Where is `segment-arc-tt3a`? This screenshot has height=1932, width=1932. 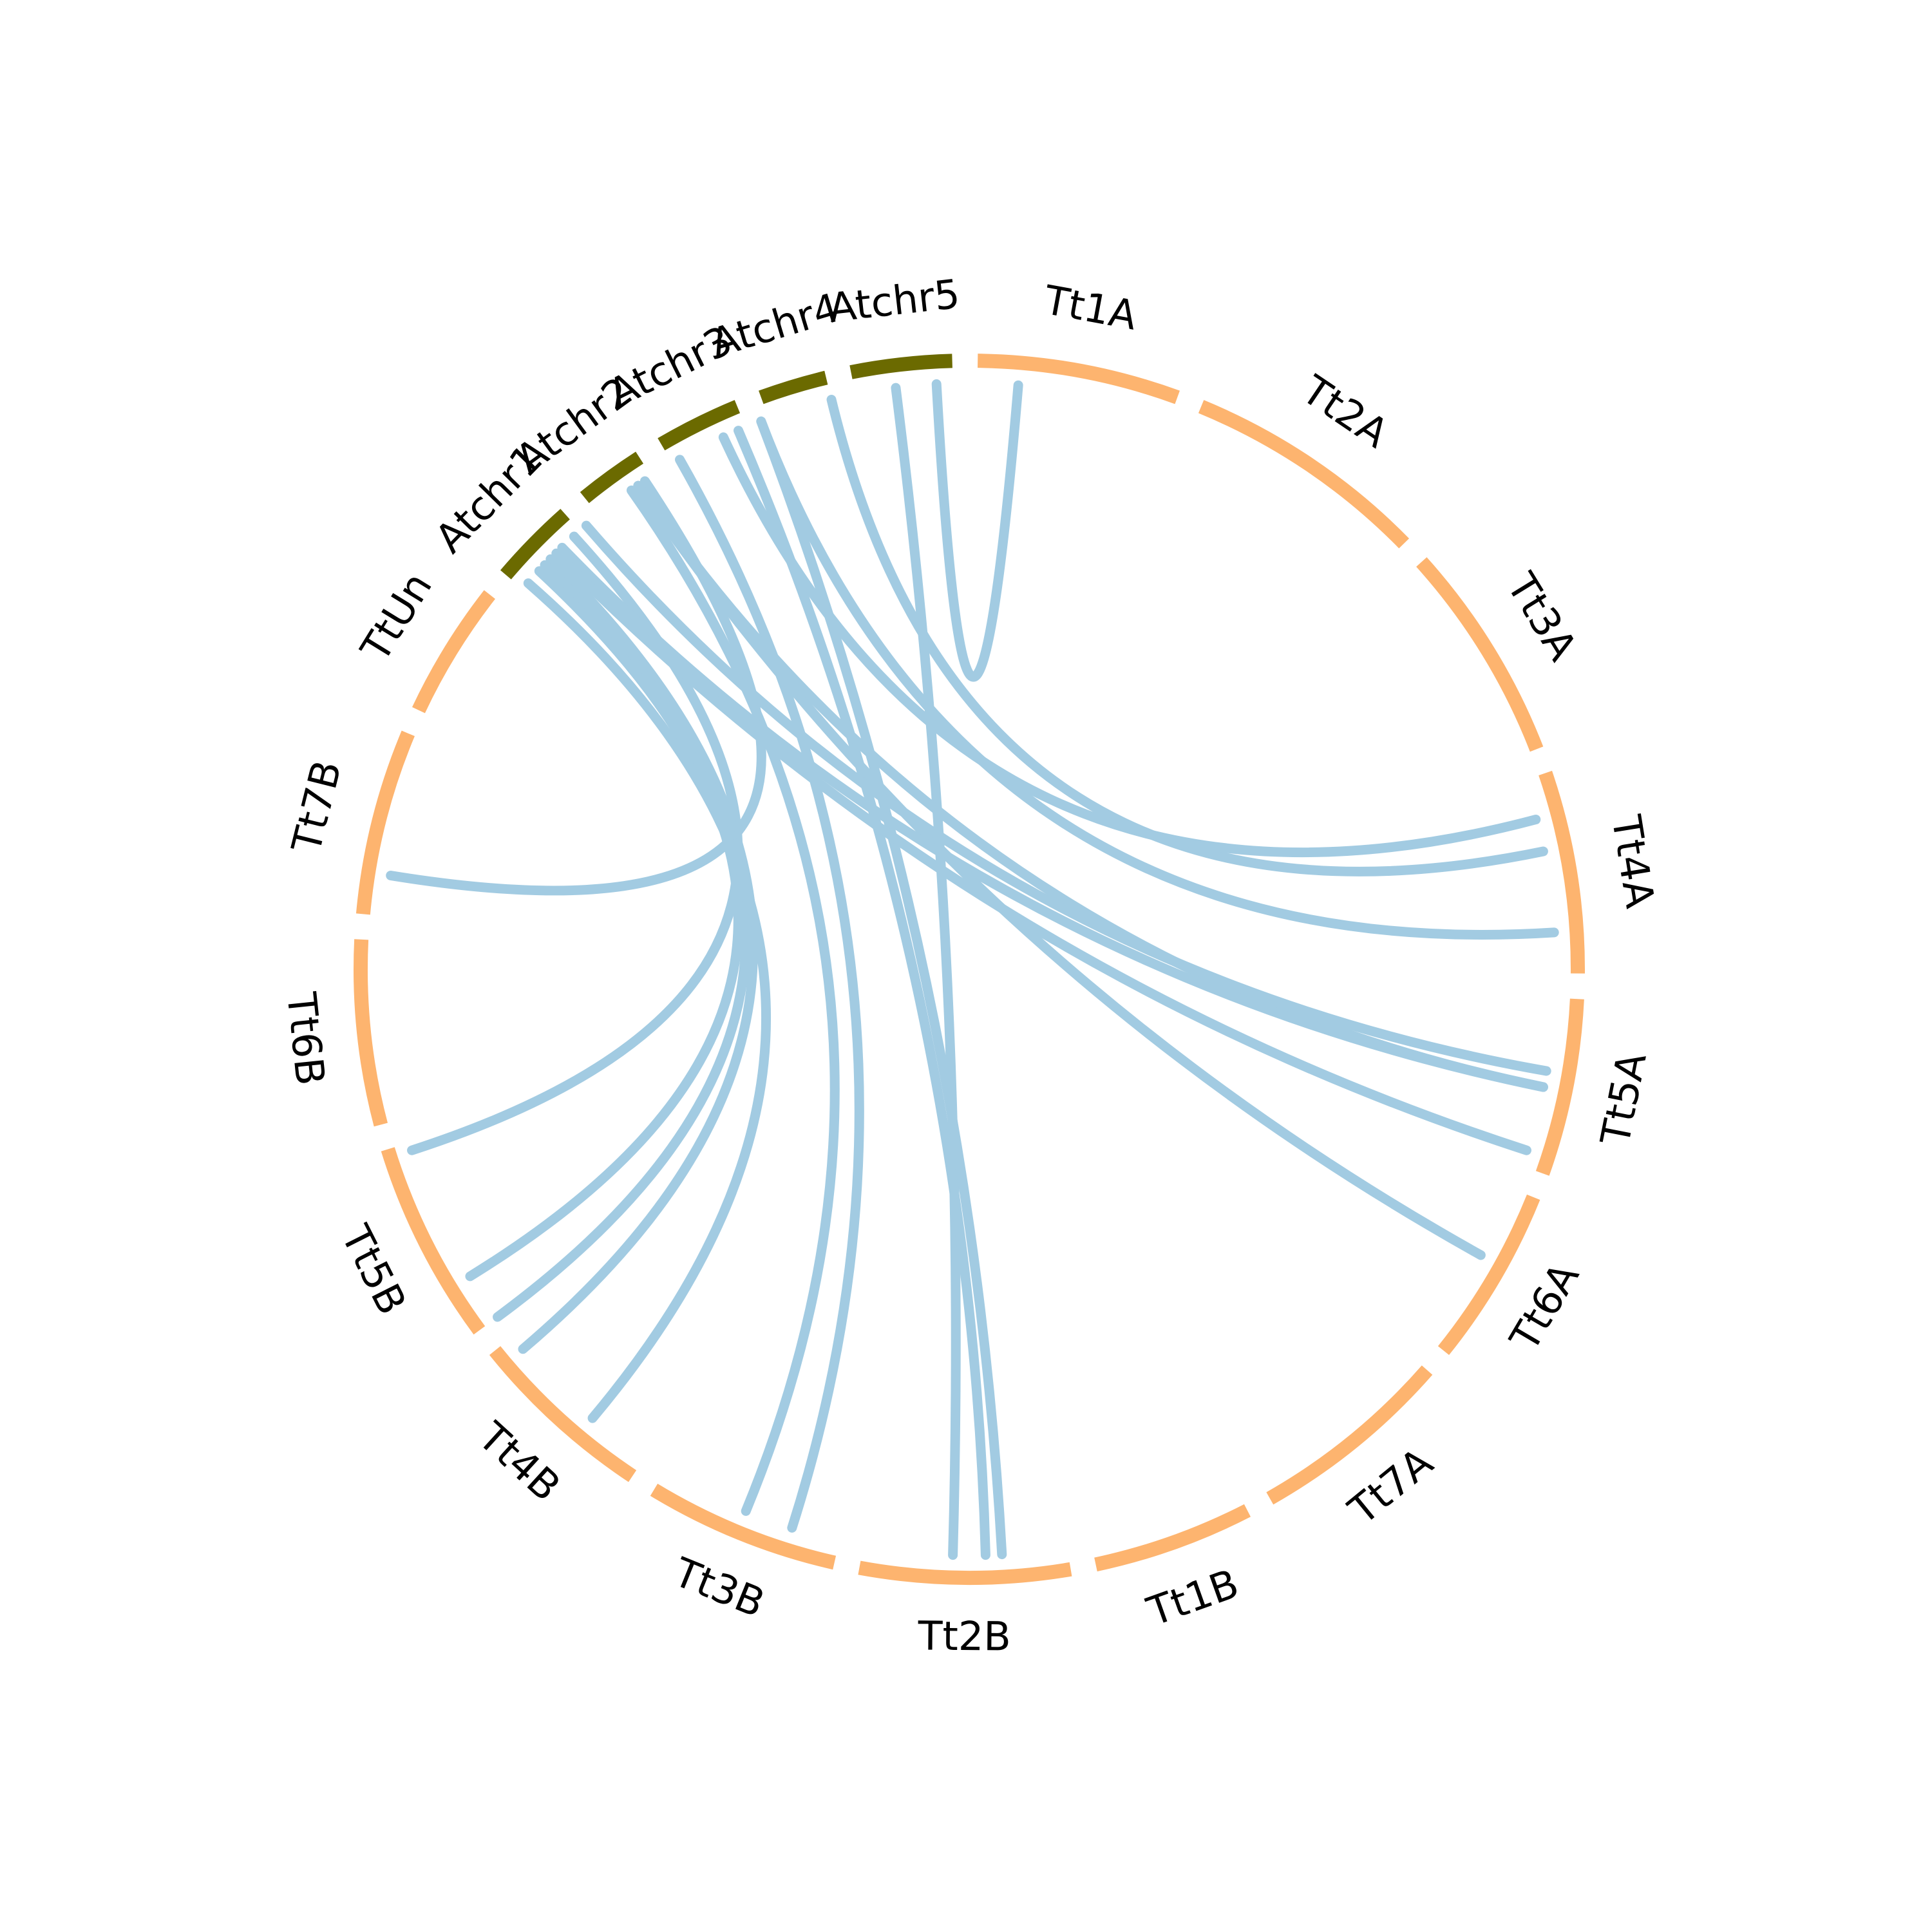
segment-arc-tt3a is located at coordinates (1480, 654).